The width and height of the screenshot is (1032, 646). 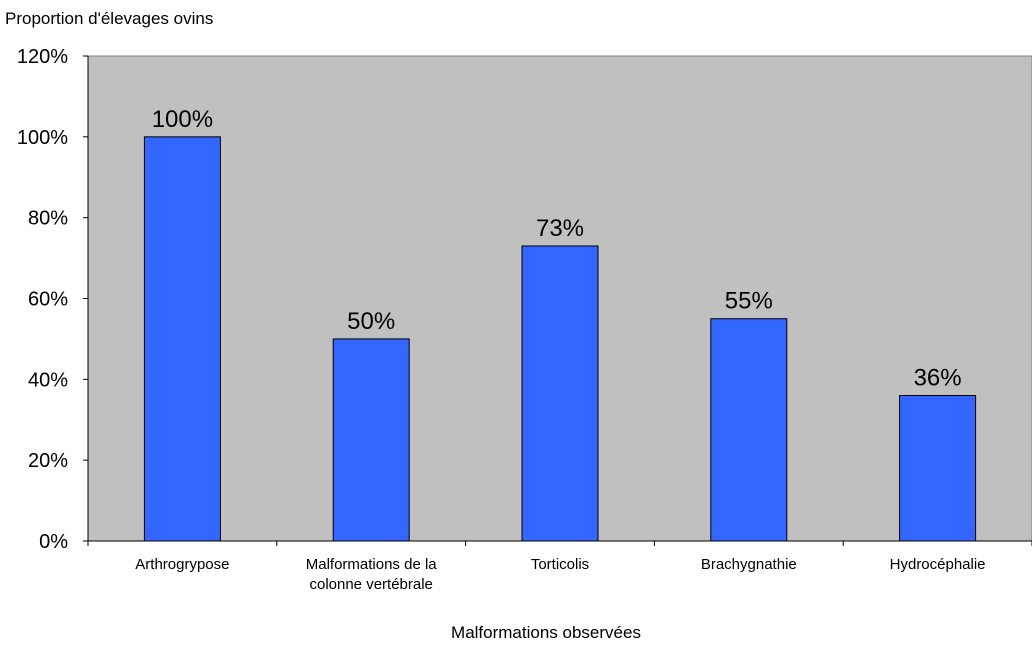 I want to click on bar-value-label: 36%, so click(x=938, y=378).